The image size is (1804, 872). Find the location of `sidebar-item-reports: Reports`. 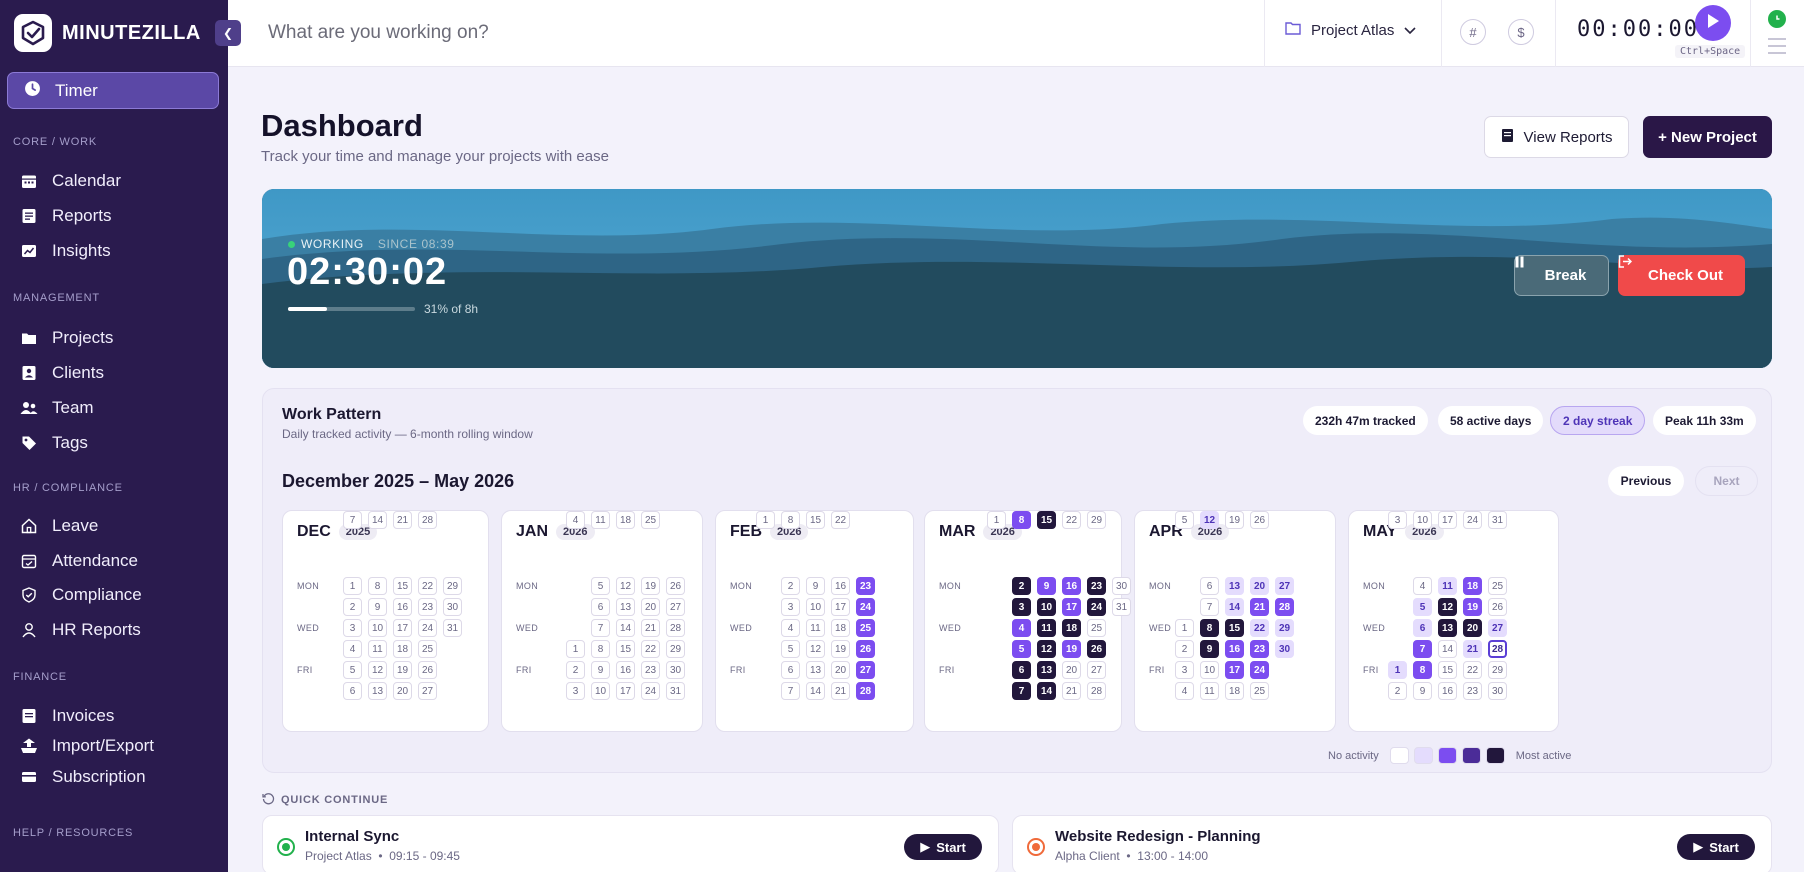

sidebar-item-reports: Reports is located at coordinates (66, 216).